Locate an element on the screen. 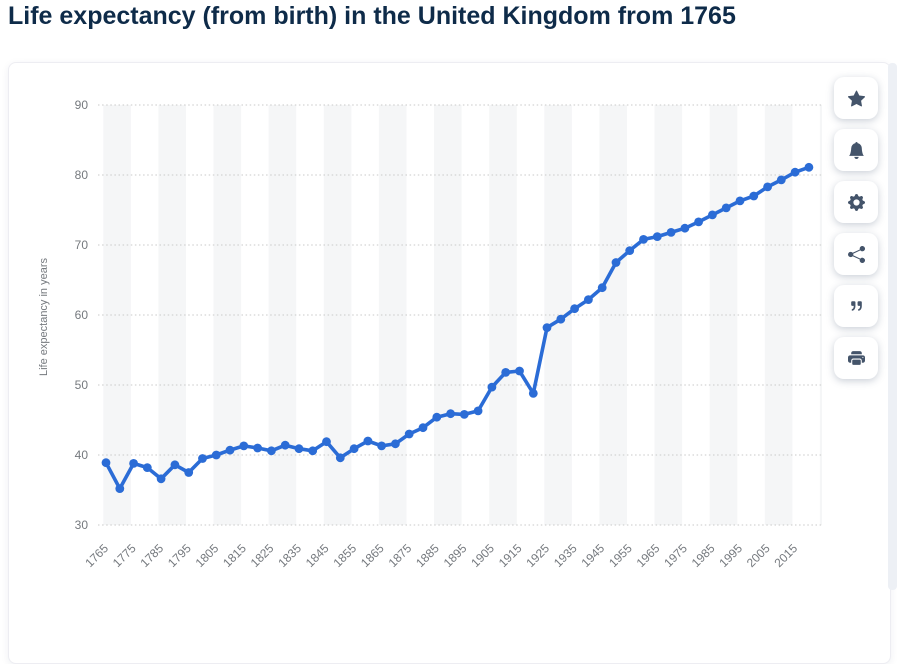  gear-icon is located at coordinates (856, 202).